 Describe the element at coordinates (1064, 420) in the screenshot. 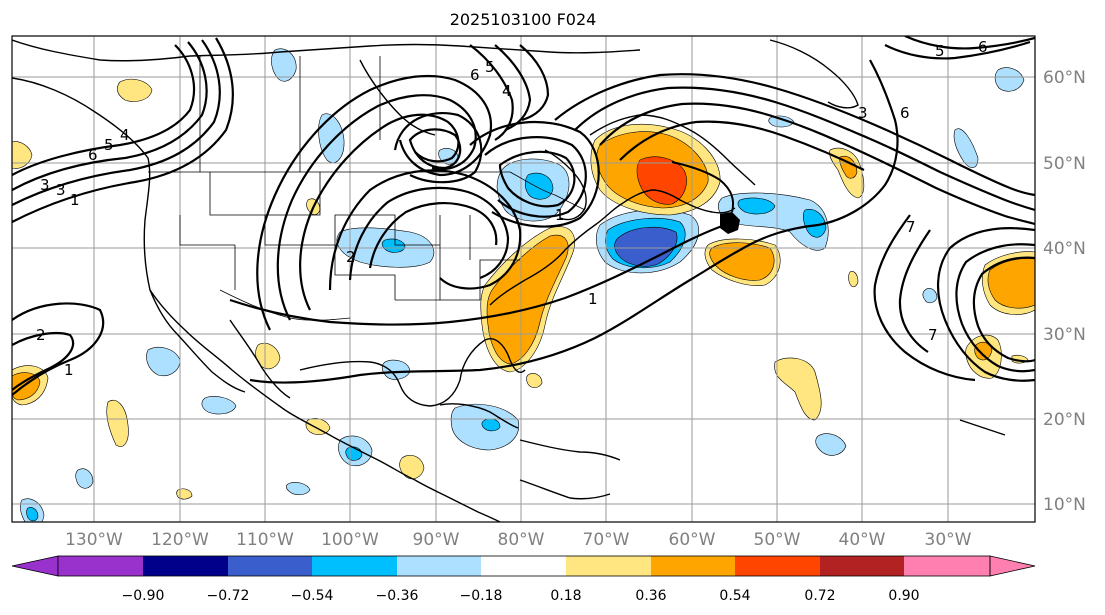

I see `lat-label: 20°N` at that location.